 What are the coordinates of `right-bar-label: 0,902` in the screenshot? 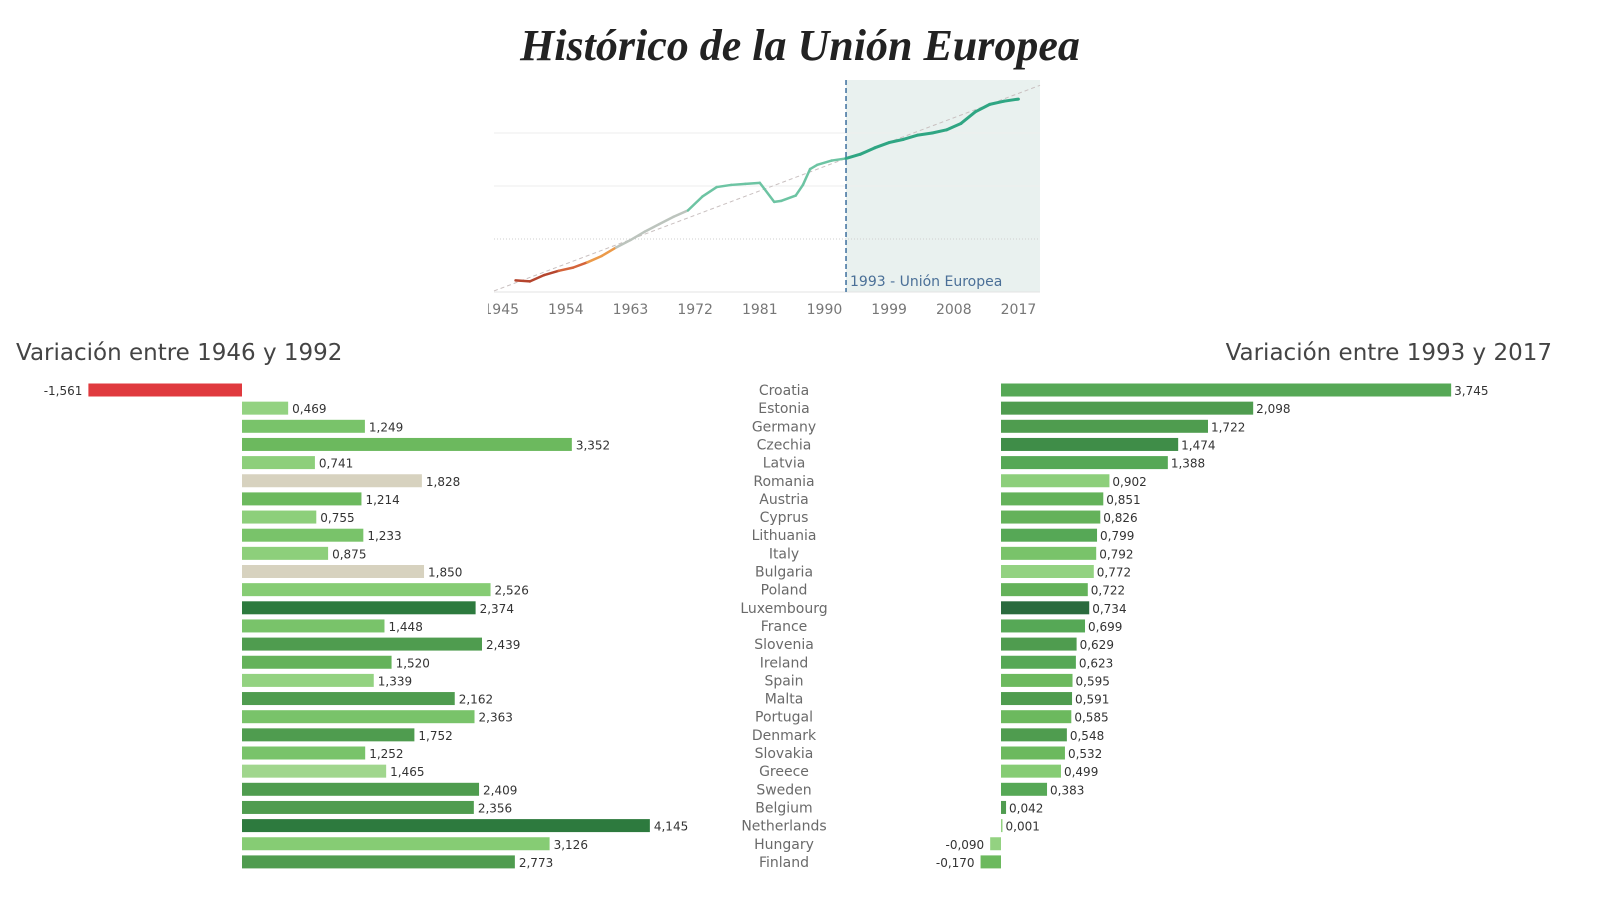 It's located at (1129, 482).